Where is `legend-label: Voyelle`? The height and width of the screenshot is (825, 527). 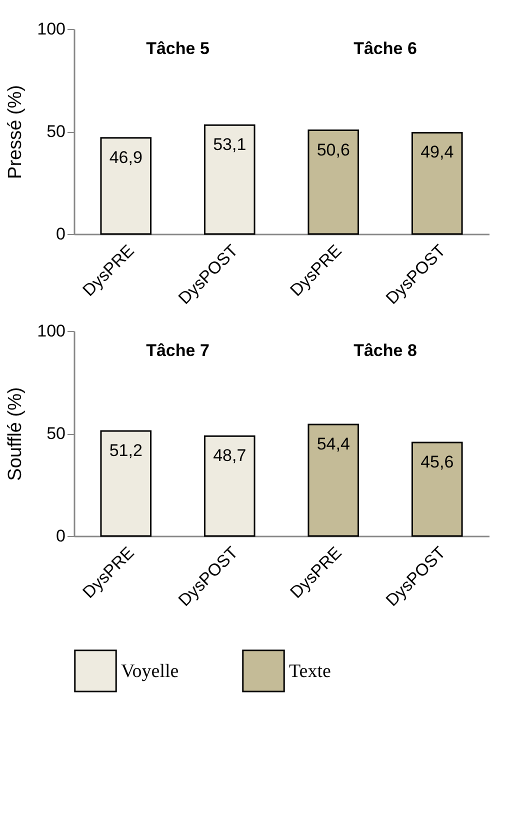
legend-label: Voyelle is located at coordinates (150, 671).